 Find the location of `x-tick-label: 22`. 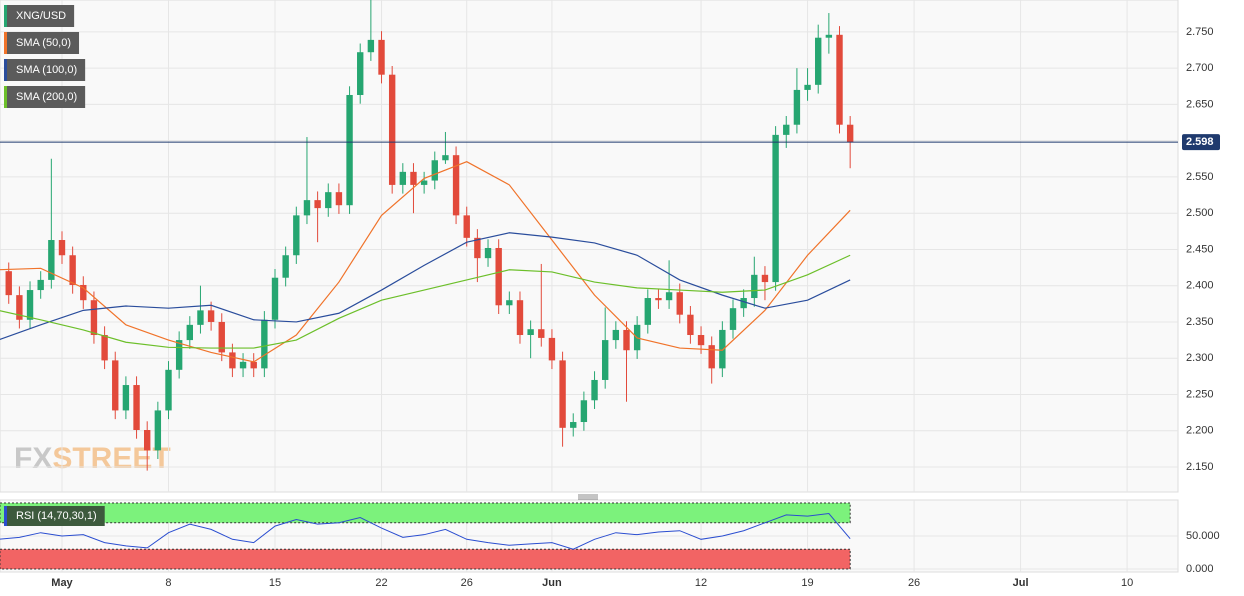

x-tick-label: 22 is located at coordinates (381, 583).